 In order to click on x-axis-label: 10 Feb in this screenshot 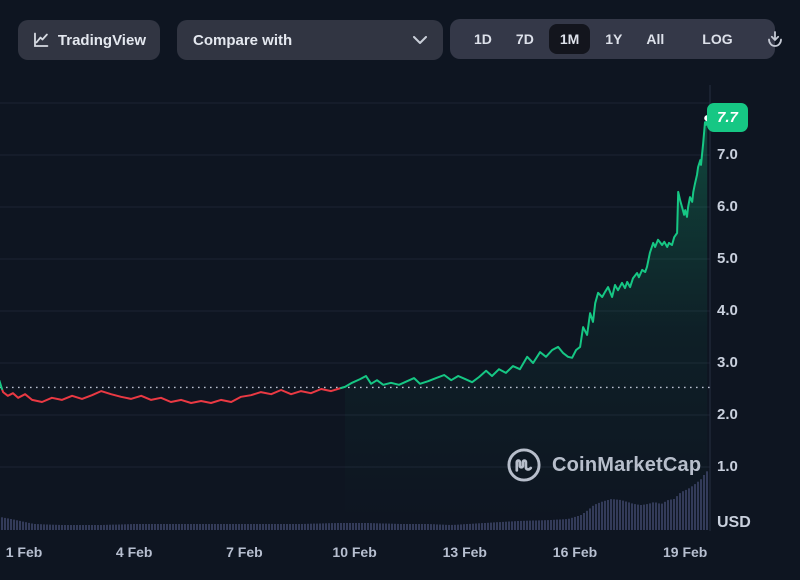, I will do `click(354, 552)`.